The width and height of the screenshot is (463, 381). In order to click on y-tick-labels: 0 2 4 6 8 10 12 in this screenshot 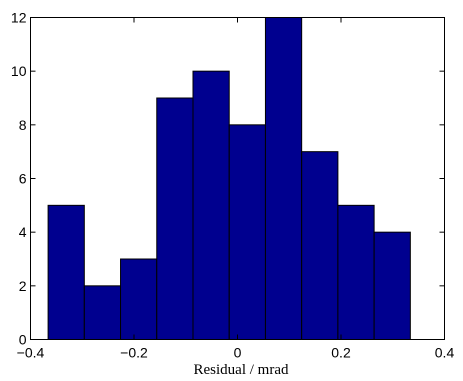, I will do `click(19, 179)`.